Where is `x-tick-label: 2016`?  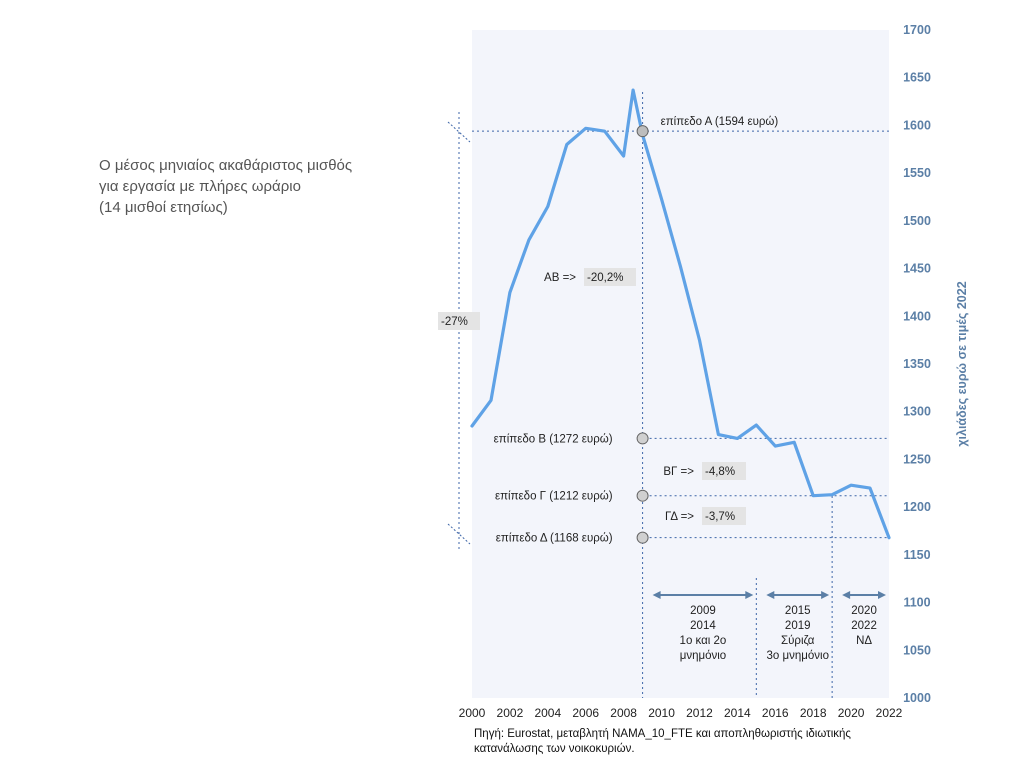
x-tick-label: 2016 is located at coordinates (775, 713).